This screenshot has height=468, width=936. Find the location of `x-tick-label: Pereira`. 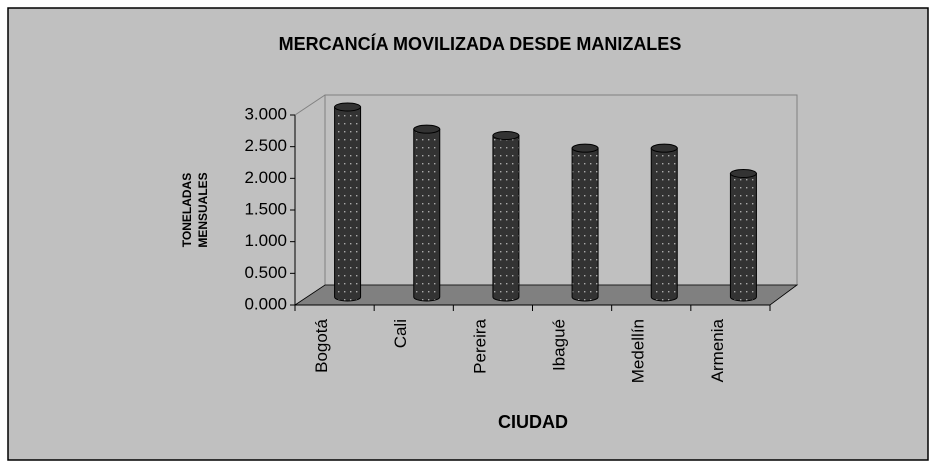

x-tick-label: Pereira is located at coordinates (479, 345).